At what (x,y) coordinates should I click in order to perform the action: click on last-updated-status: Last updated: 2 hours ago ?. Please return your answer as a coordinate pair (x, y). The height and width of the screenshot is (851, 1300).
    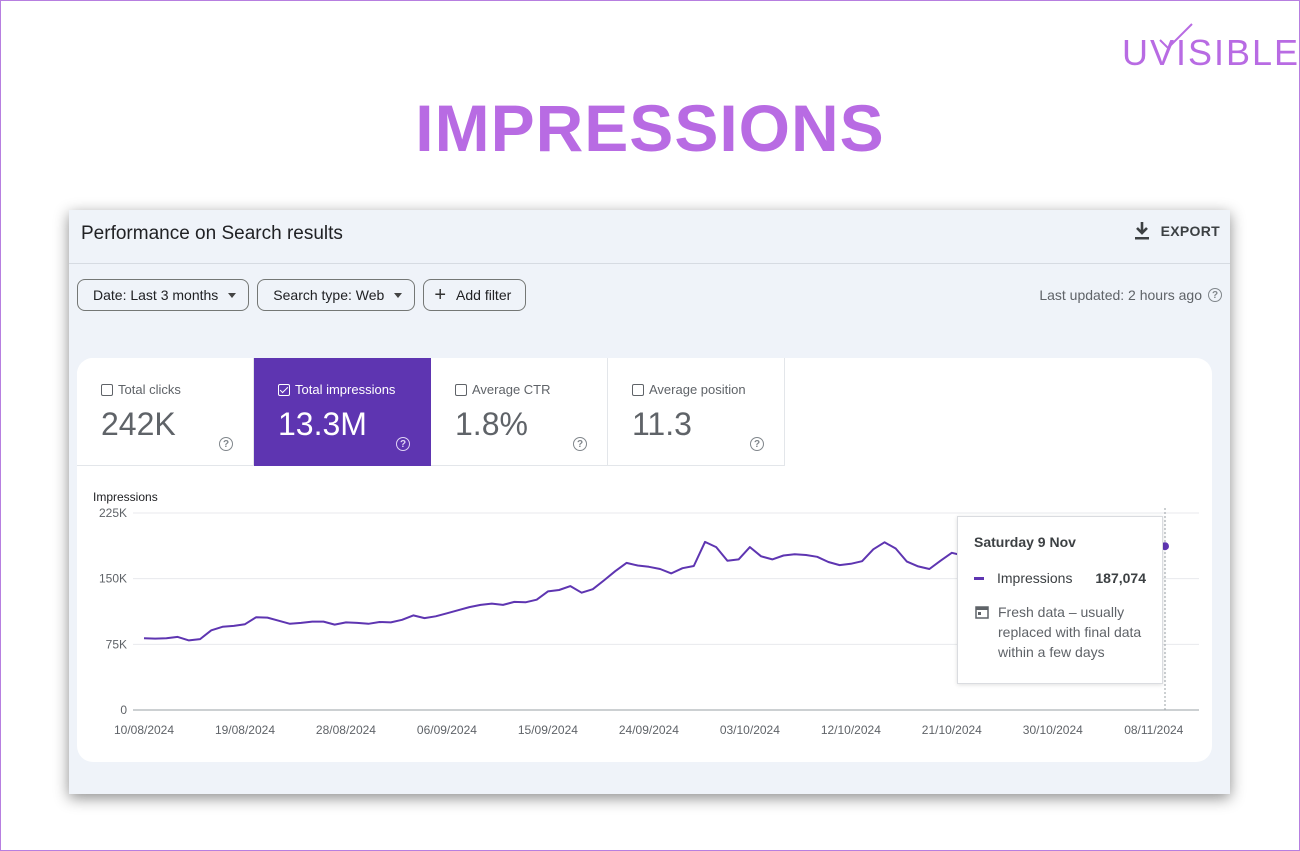
    Looking at the image, I should click on (1130, 295).